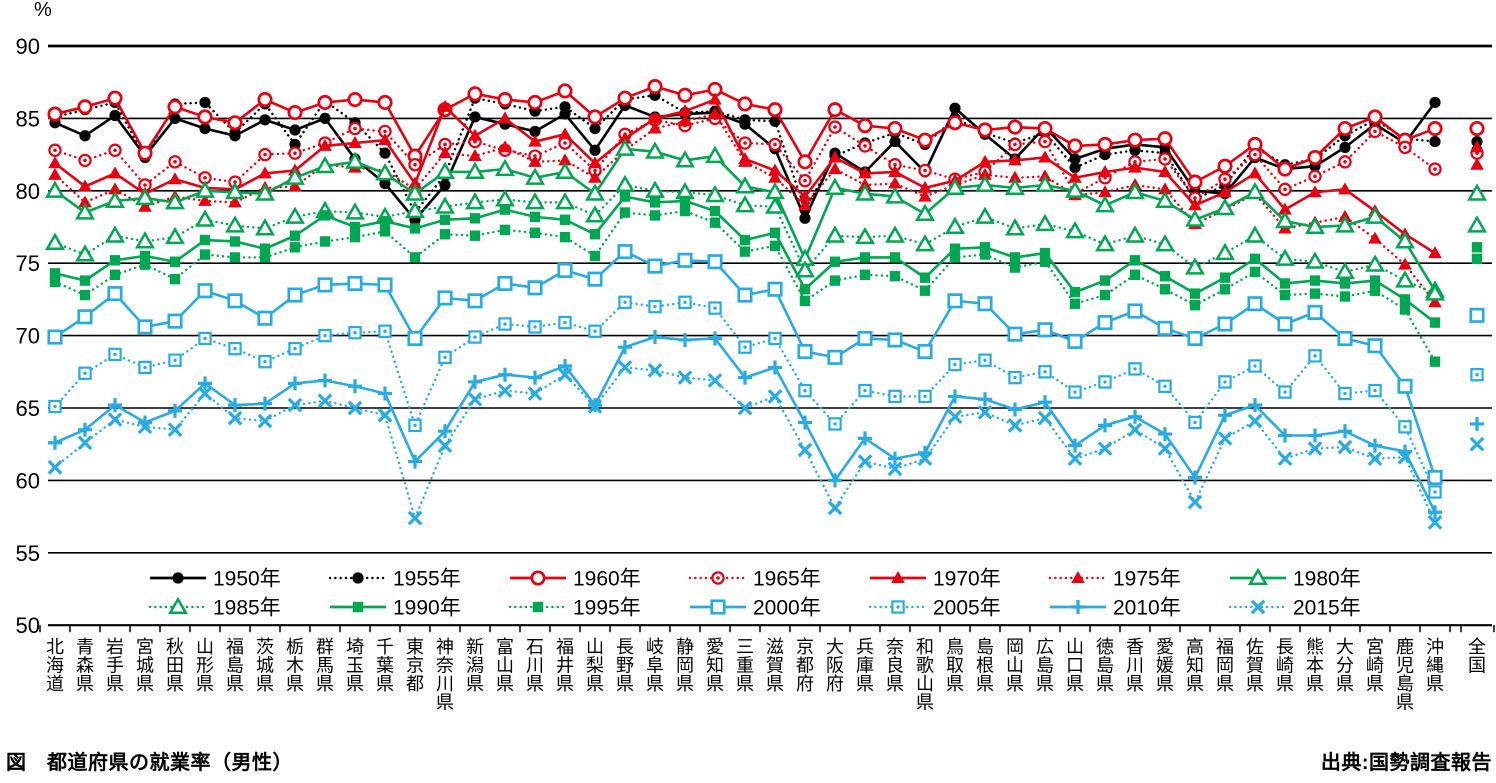  I want to click on y-axis-unit-label: %, so click(43, 10).